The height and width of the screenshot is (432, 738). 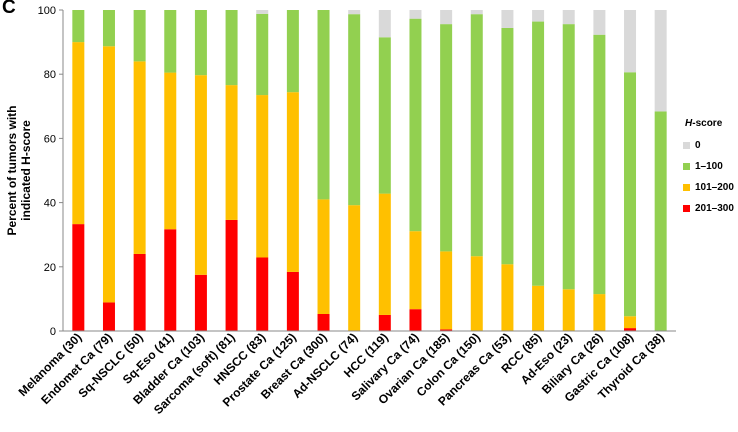 I want to click on y-tick-label: 80, so click(x=50, y=75).